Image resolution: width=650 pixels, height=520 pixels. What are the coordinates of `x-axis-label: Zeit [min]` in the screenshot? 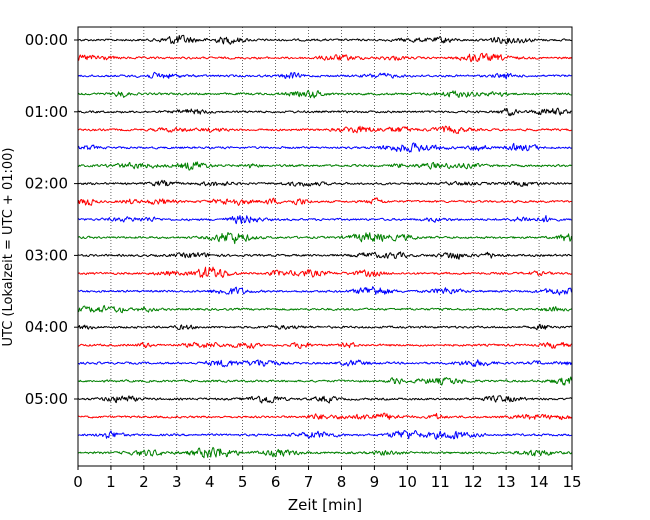 It's located at (325, 505).